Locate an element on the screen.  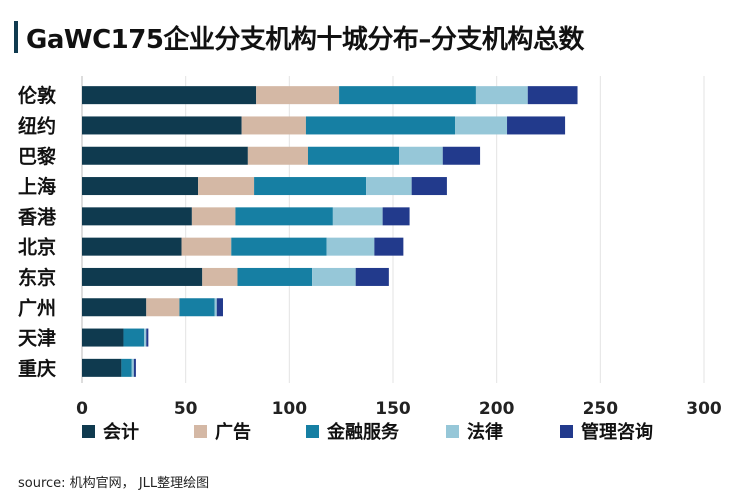
category-label: 重庆 is located at coordinates (37, 368).